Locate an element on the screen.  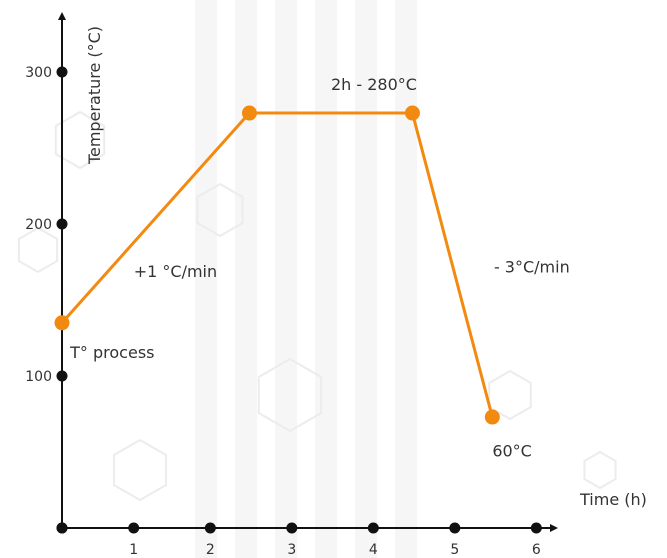
x-tick-label: 1 is located at coordinates (133, 550).